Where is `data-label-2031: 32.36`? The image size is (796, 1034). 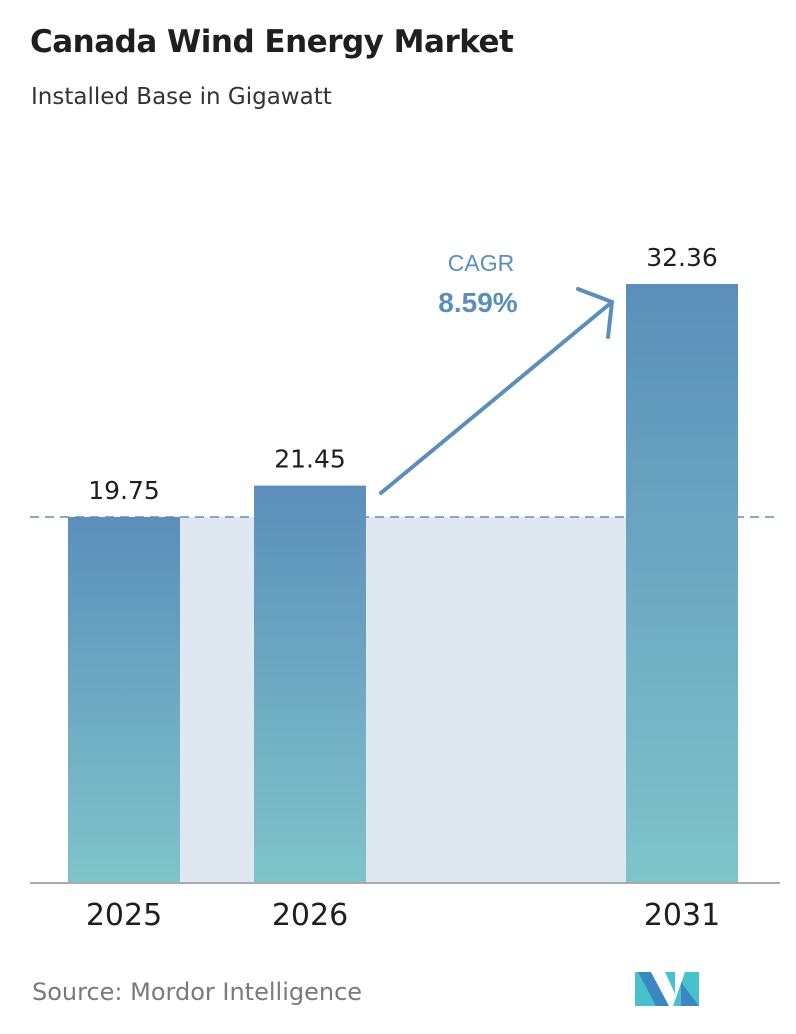 data-label-2031: 32.36 is located at coordinates (682, 257).